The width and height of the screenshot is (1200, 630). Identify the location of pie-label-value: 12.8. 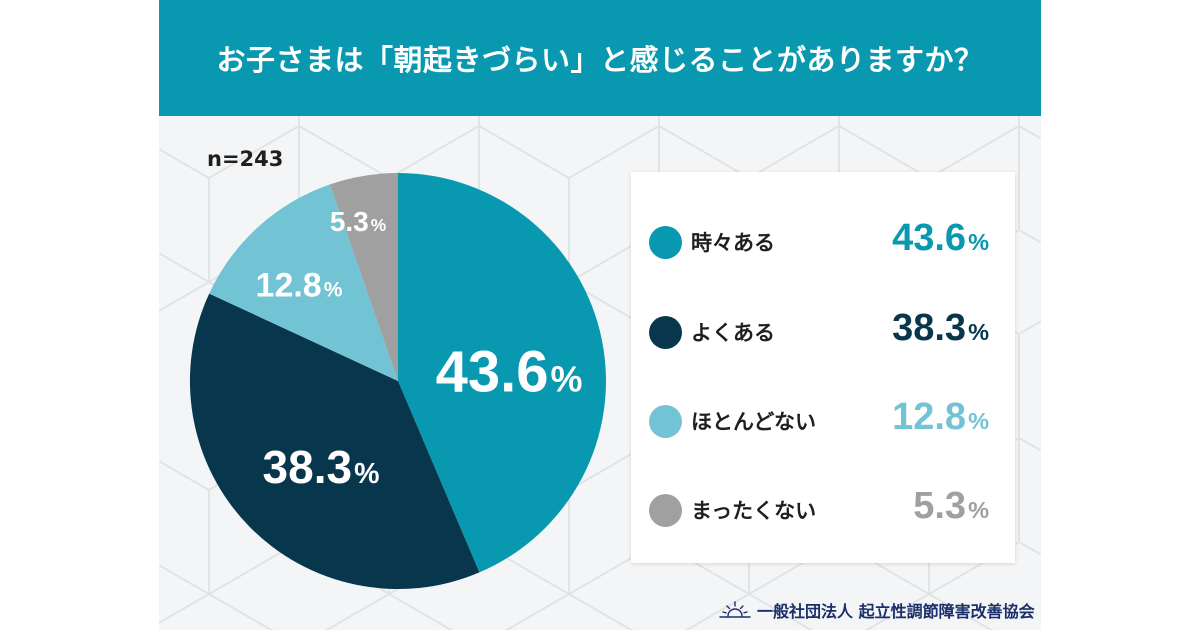
(288, 285).